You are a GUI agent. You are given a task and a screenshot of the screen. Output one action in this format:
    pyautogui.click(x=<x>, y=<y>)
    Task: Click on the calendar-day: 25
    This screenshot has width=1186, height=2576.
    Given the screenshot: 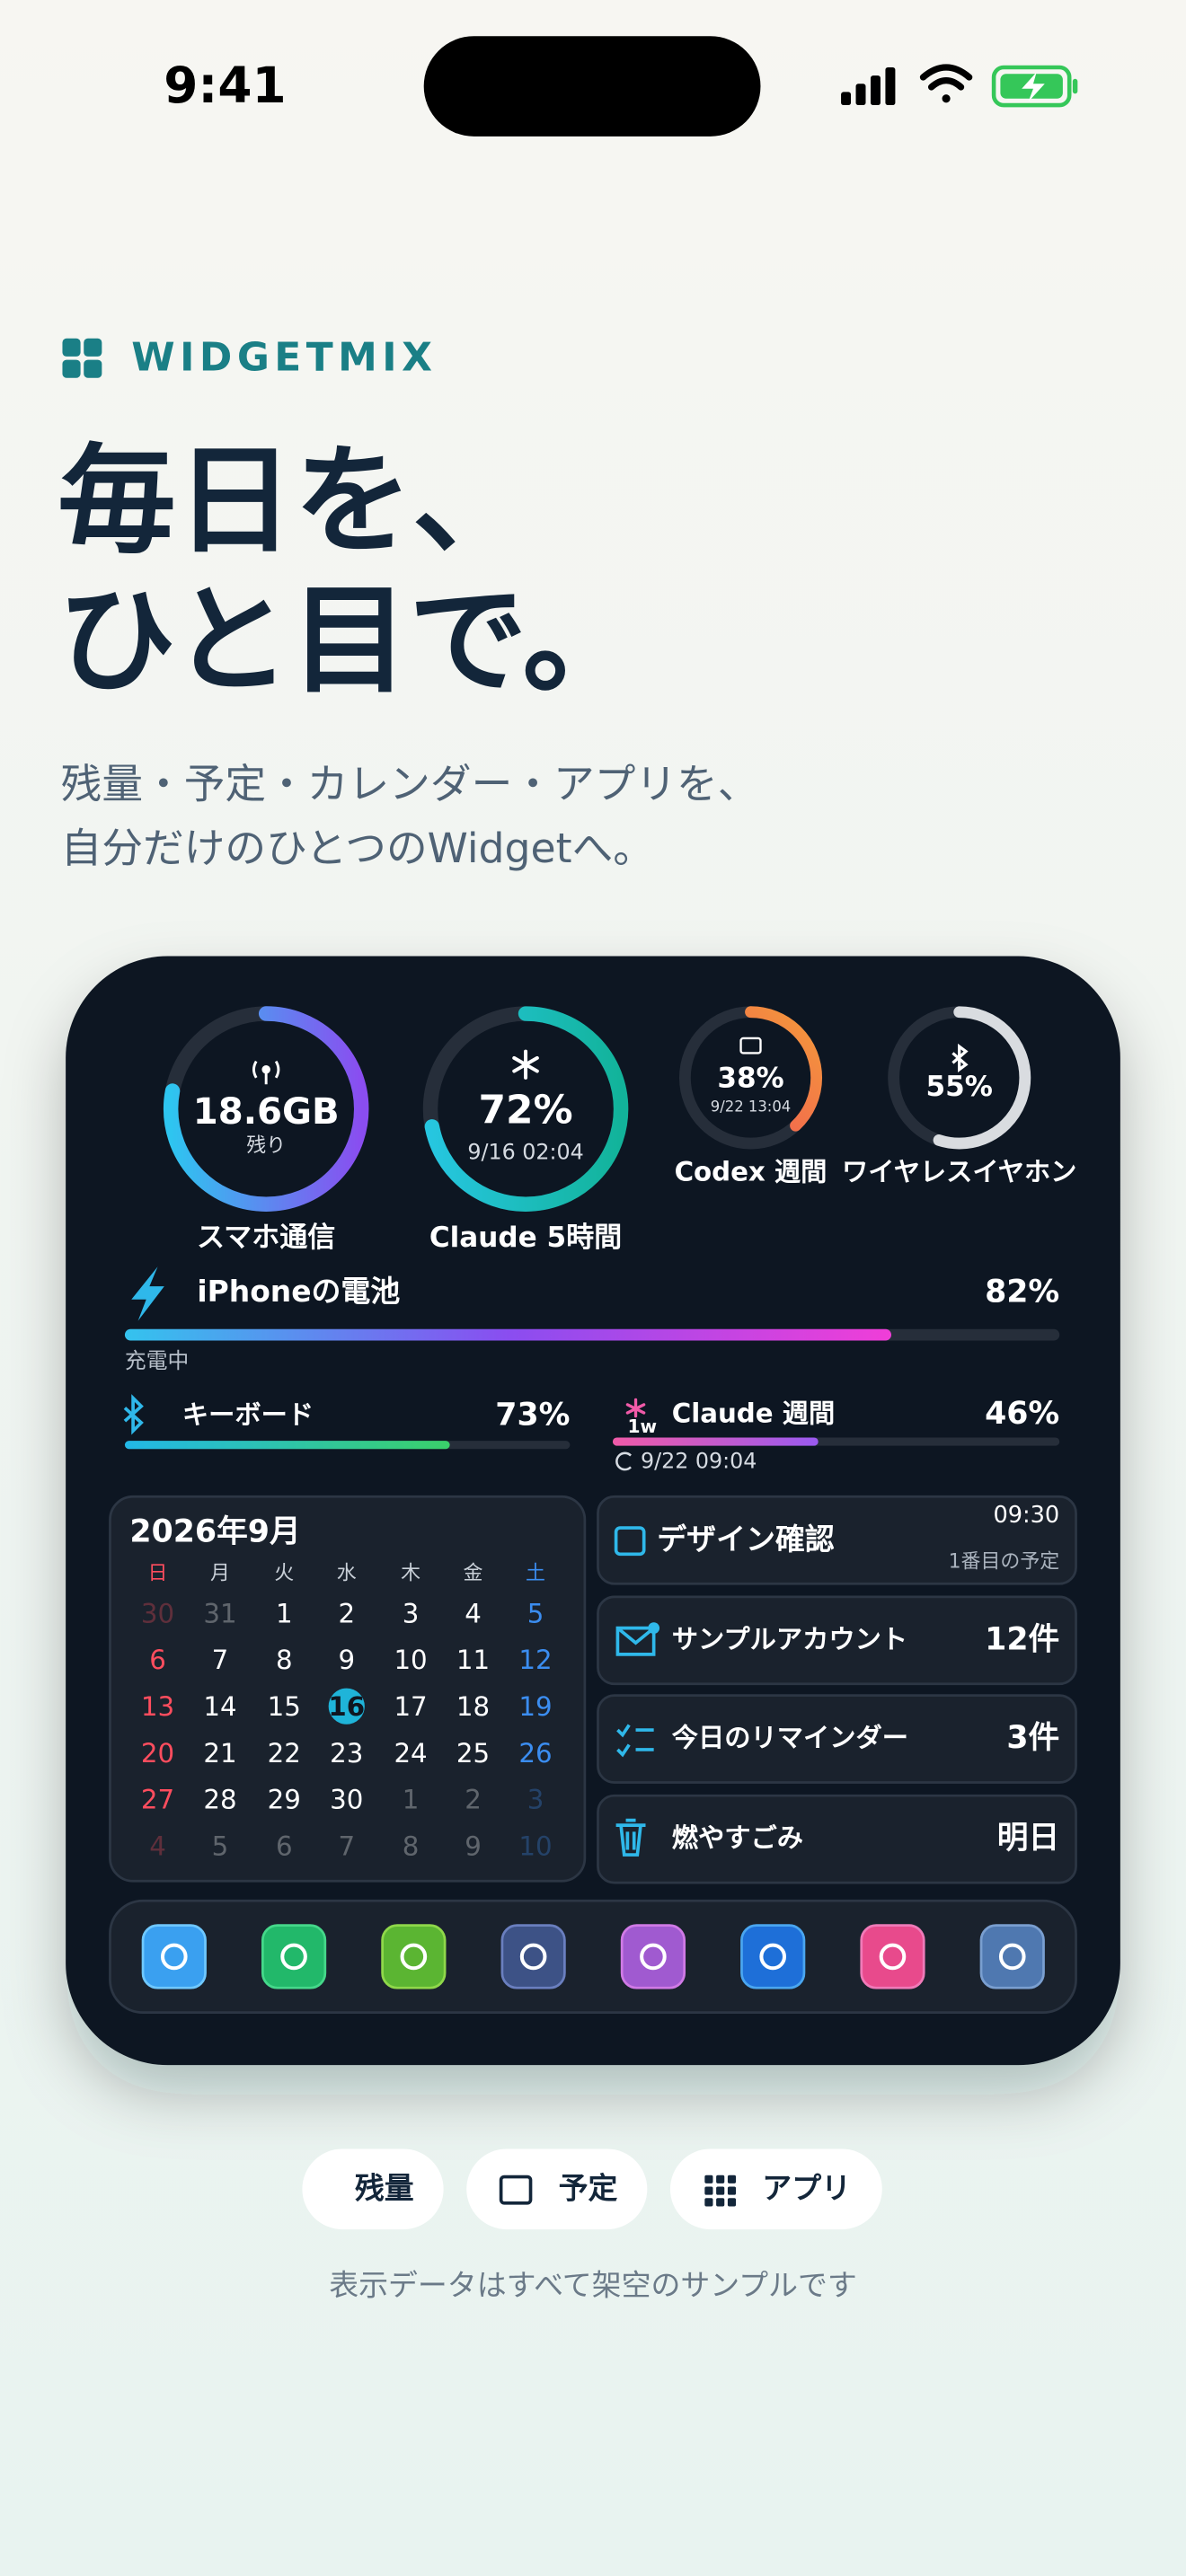 What is the action you would take?
    pyautogui.click(x=473, y=1753)
    